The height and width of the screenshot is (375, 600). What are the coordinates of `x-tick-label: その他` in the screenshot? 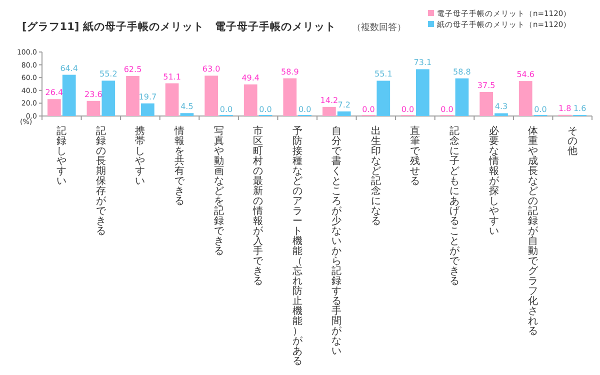 It's located at (572, 141).